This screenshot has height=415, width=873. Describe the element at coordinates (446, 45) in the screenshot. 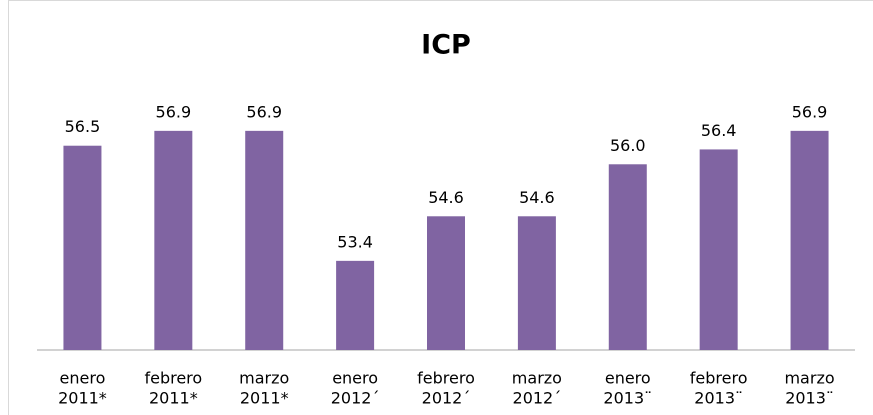

I see `chart-title: ICP` at that location.